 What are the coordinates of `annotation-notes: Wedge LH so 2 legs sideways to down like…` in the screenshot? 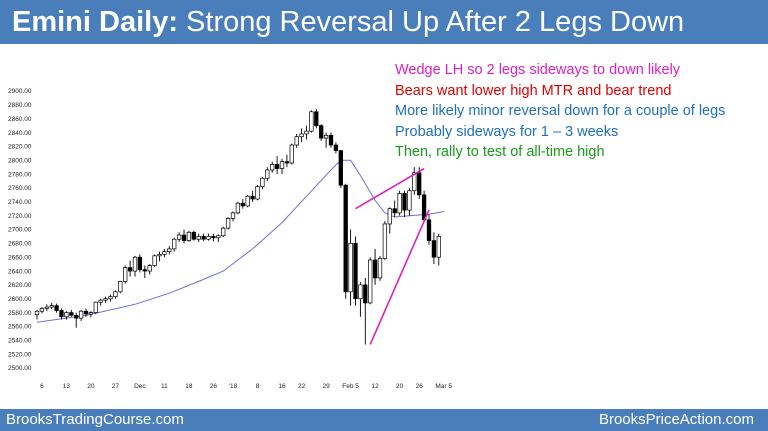 It's located at (560, 111).